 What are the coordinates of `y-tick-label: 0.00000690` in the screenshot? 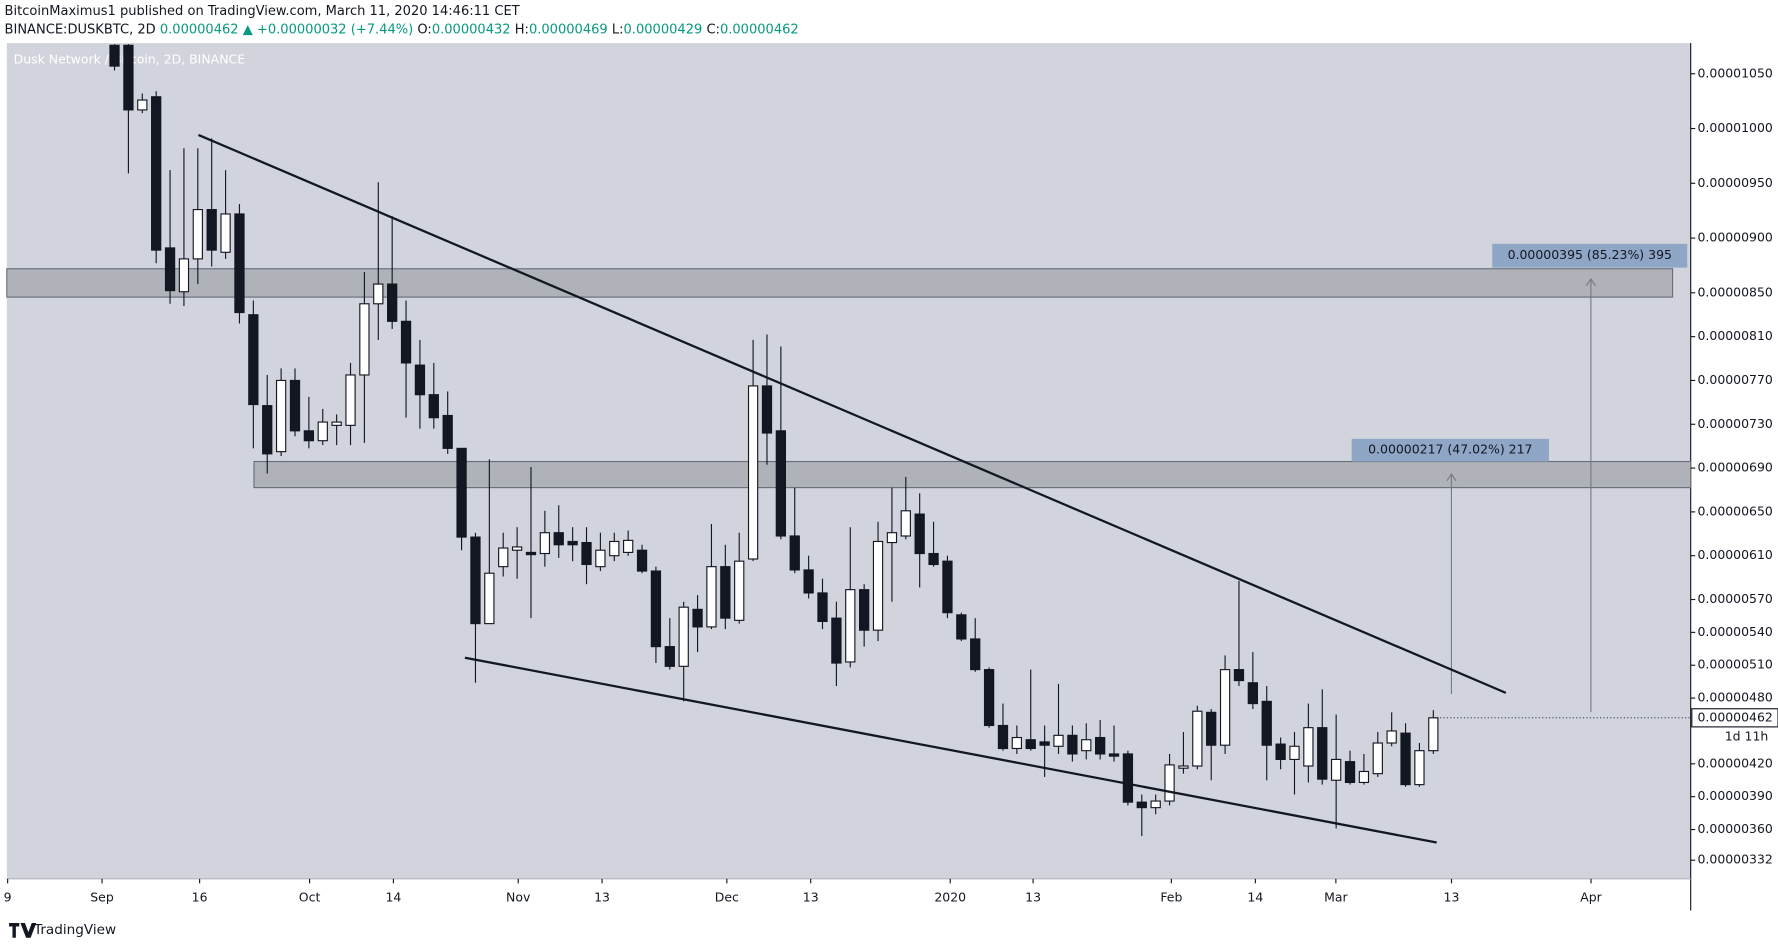 It's located at (1734, 467).